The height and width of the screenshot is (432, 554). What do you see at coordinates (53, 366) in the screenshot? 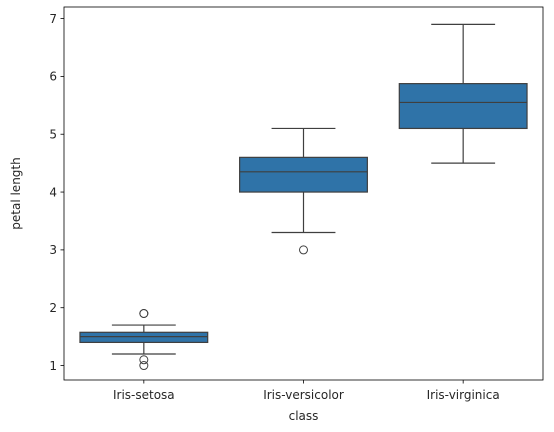
I see `y-tick-label: 1` at bounding box center [53, 366].